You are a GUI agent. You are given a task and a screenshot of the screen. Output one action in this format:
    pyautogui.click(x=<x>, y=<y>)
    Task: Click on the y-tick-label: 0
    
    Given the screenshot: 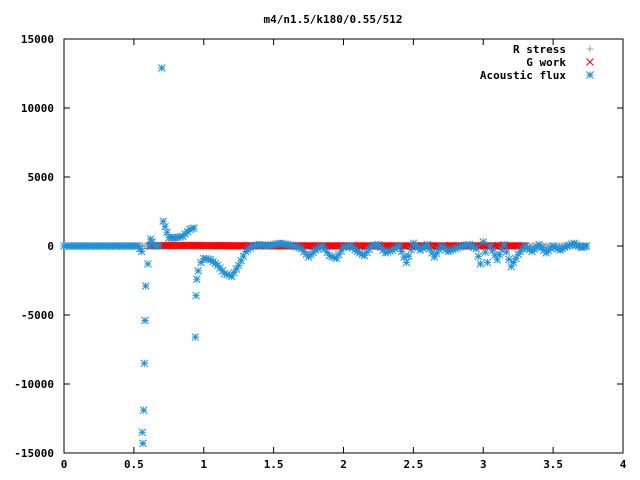 What is the action you would take?
    pyautogui.click(x=50, y=246)
    